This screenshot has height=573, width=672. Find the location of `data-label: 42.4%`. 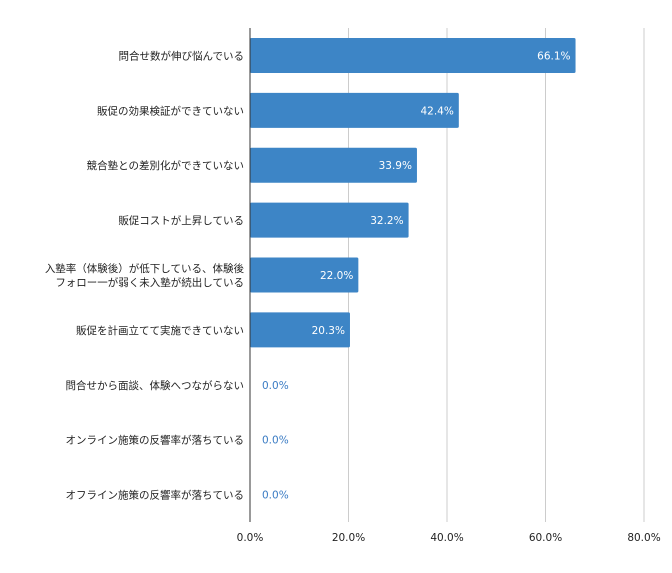

data-label: 42.4% is located at coordinates (436, 111).